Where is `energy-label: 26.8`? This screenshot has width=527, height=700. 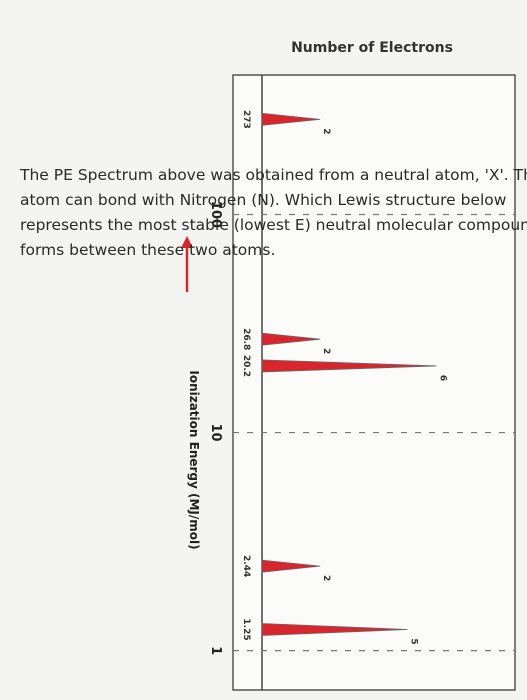
energy-label: 26.8 is located at coordinates (246, 339).